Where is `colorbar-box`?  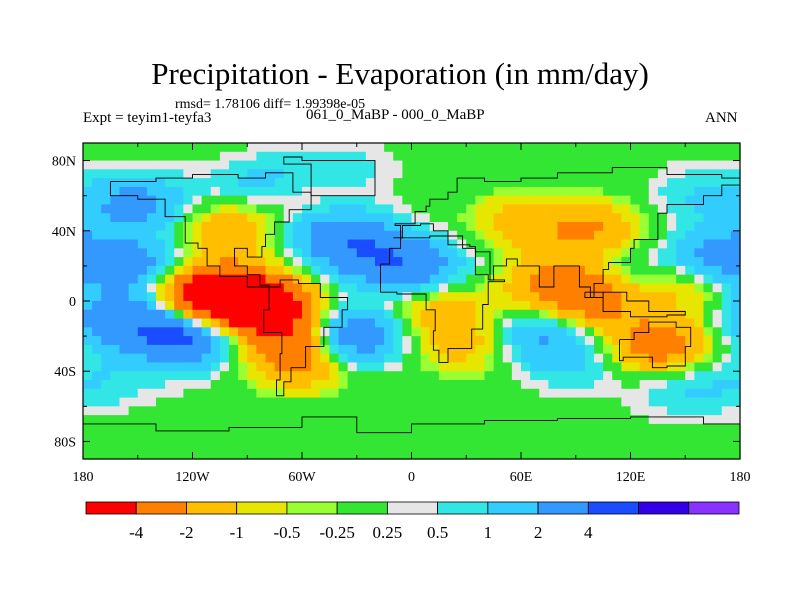 colorbar-box is located at coordinates (463, 508).